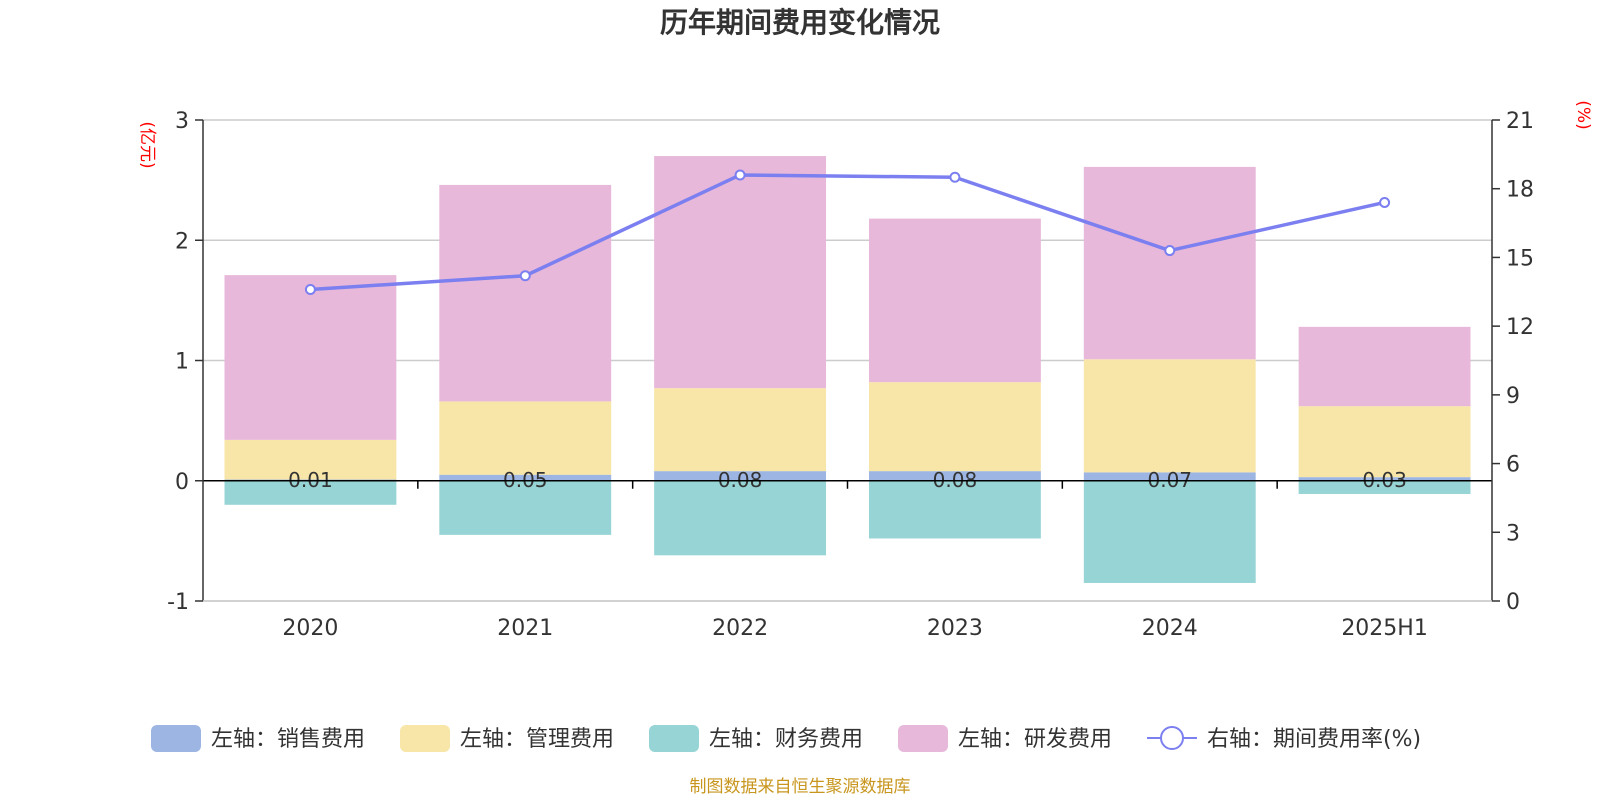 This screenshot has width=1600, height=800. I want to click on legend-label-3: 左轴：财务费用, so click(786, 739).